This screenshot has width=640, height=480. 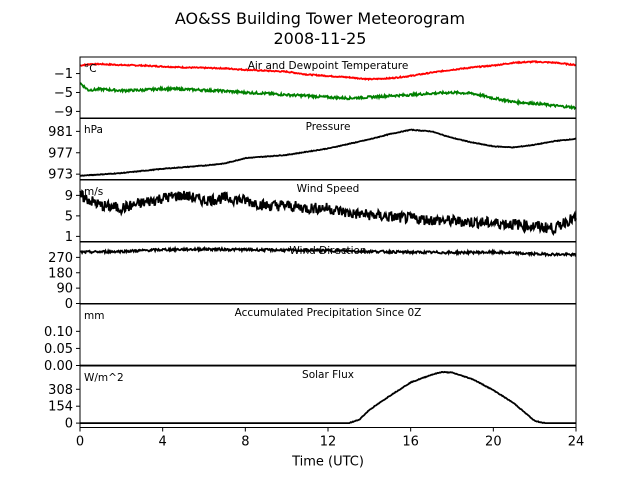 I want to click on panel-unit-wind_speed: m/s, so click(x=93, y=192).